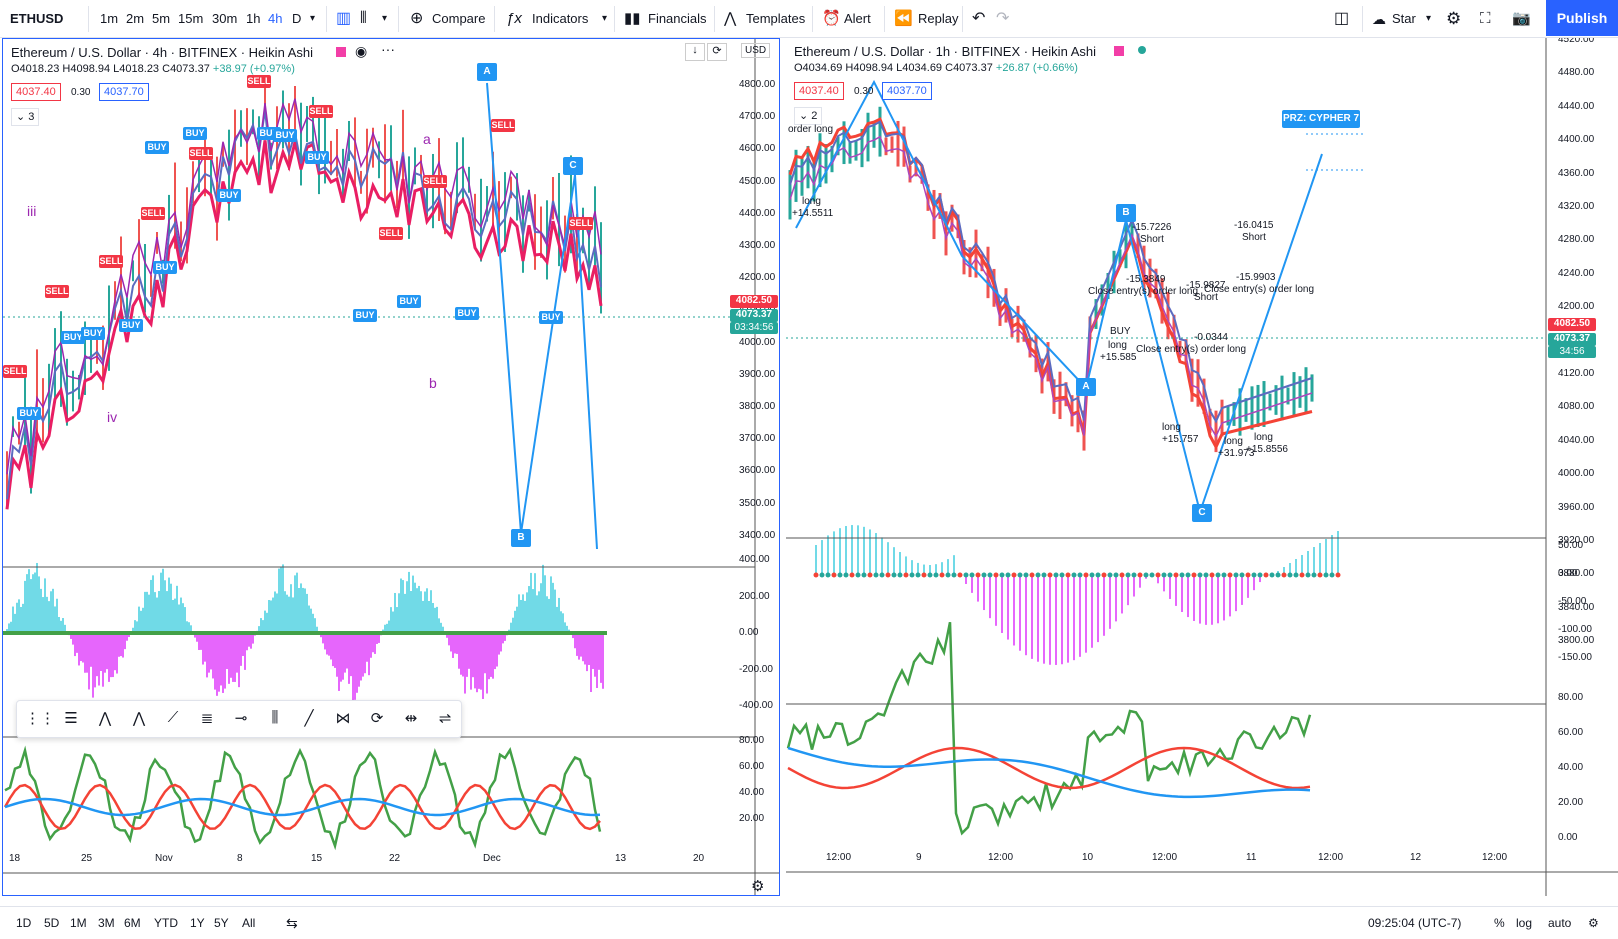  I want to click on range-5d: 5D, so click(52, 923).